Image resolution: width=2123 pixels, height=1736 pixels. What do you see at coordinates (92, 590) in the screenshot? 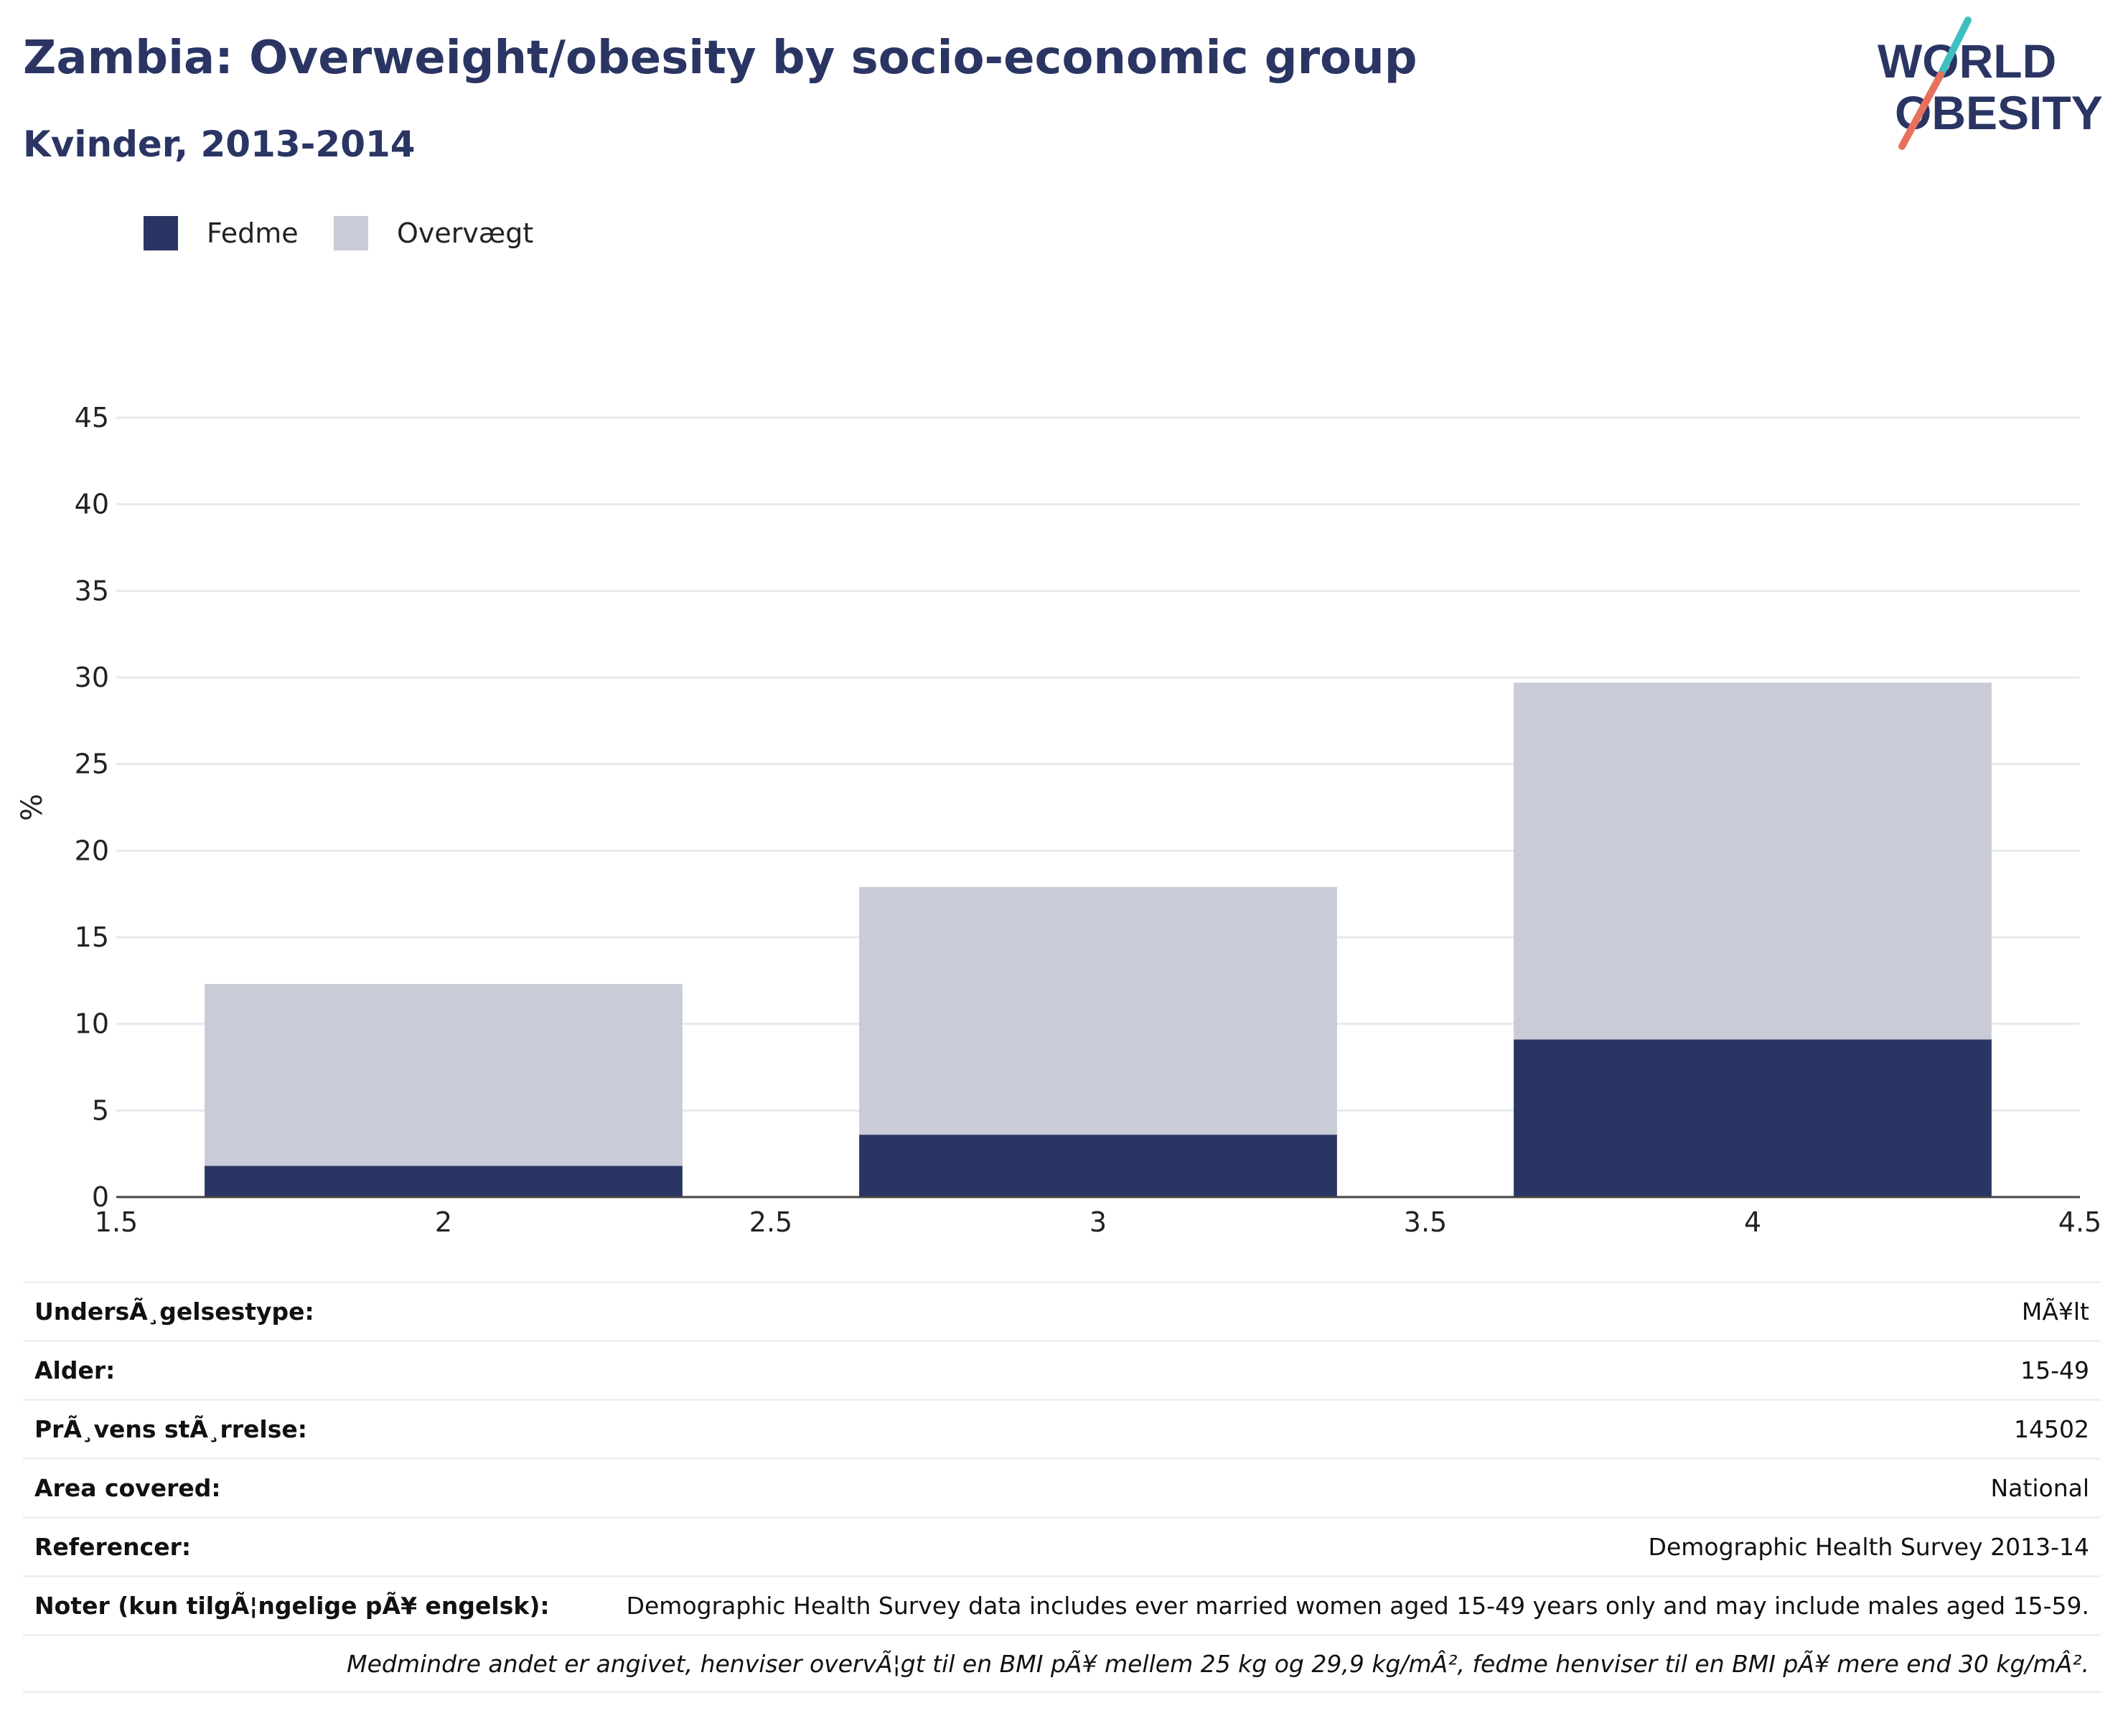
I see `y-tick-label: 35` at bounding box center [92, 590].